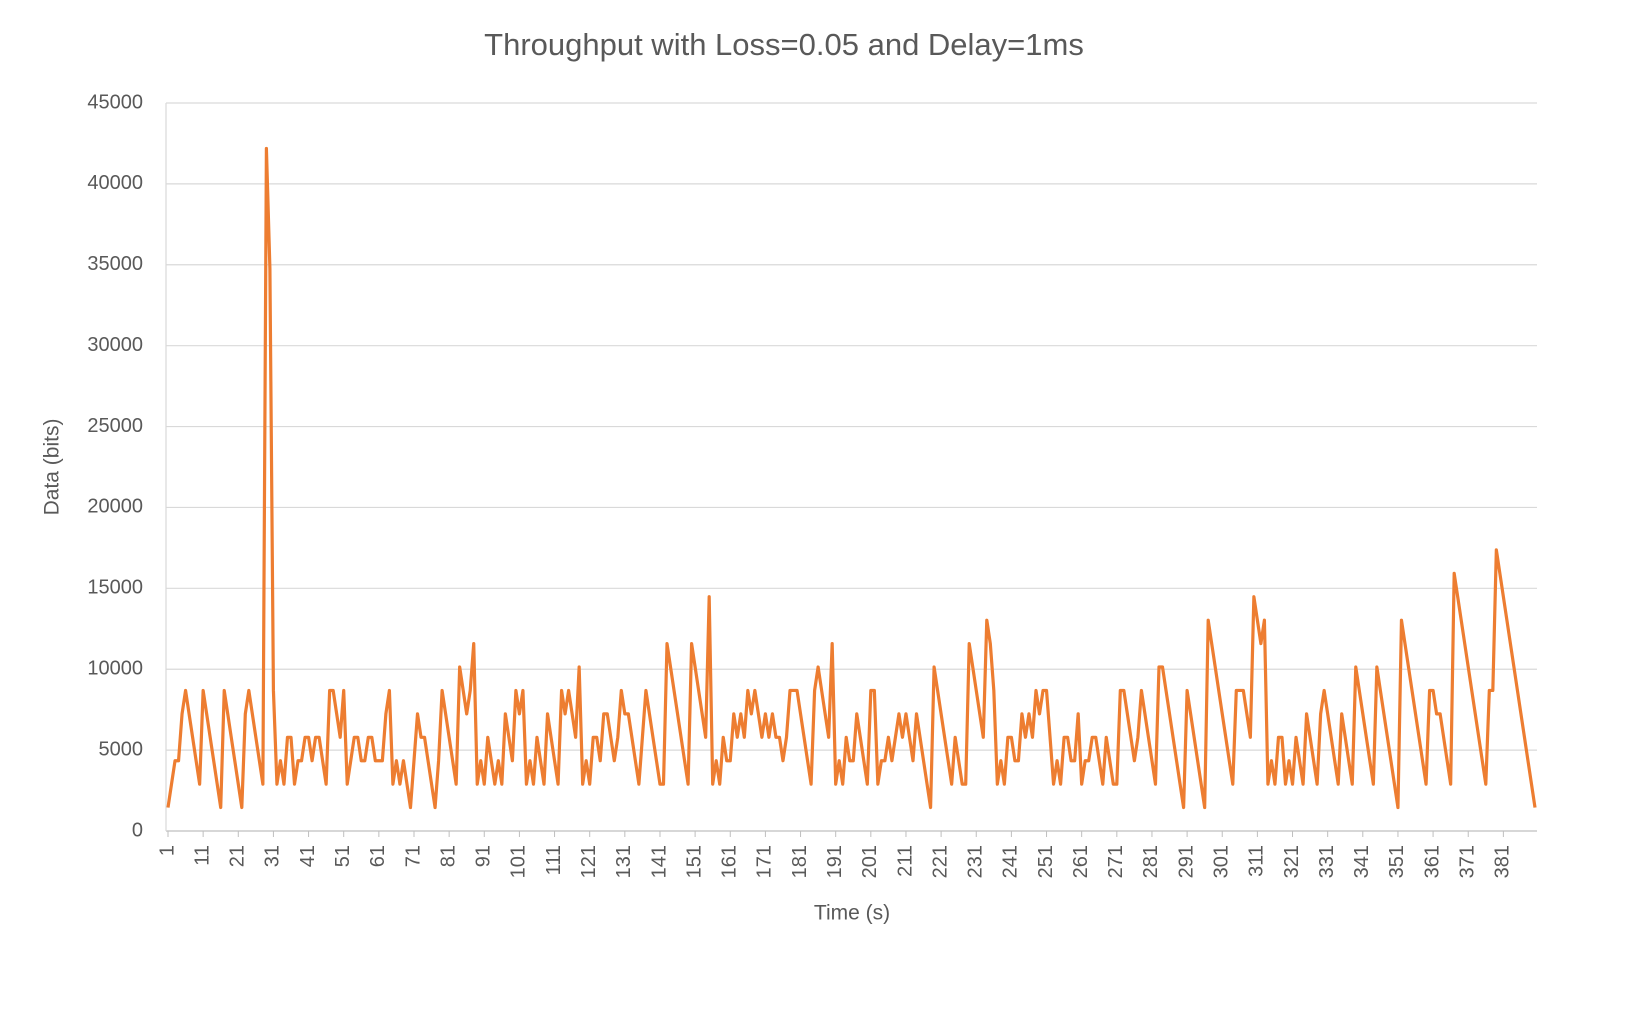 The image size is (1652, 1018). Describe the element at coordinates (1468, 861) in the screenshot. I see `x-tick-label: 371` at that location.